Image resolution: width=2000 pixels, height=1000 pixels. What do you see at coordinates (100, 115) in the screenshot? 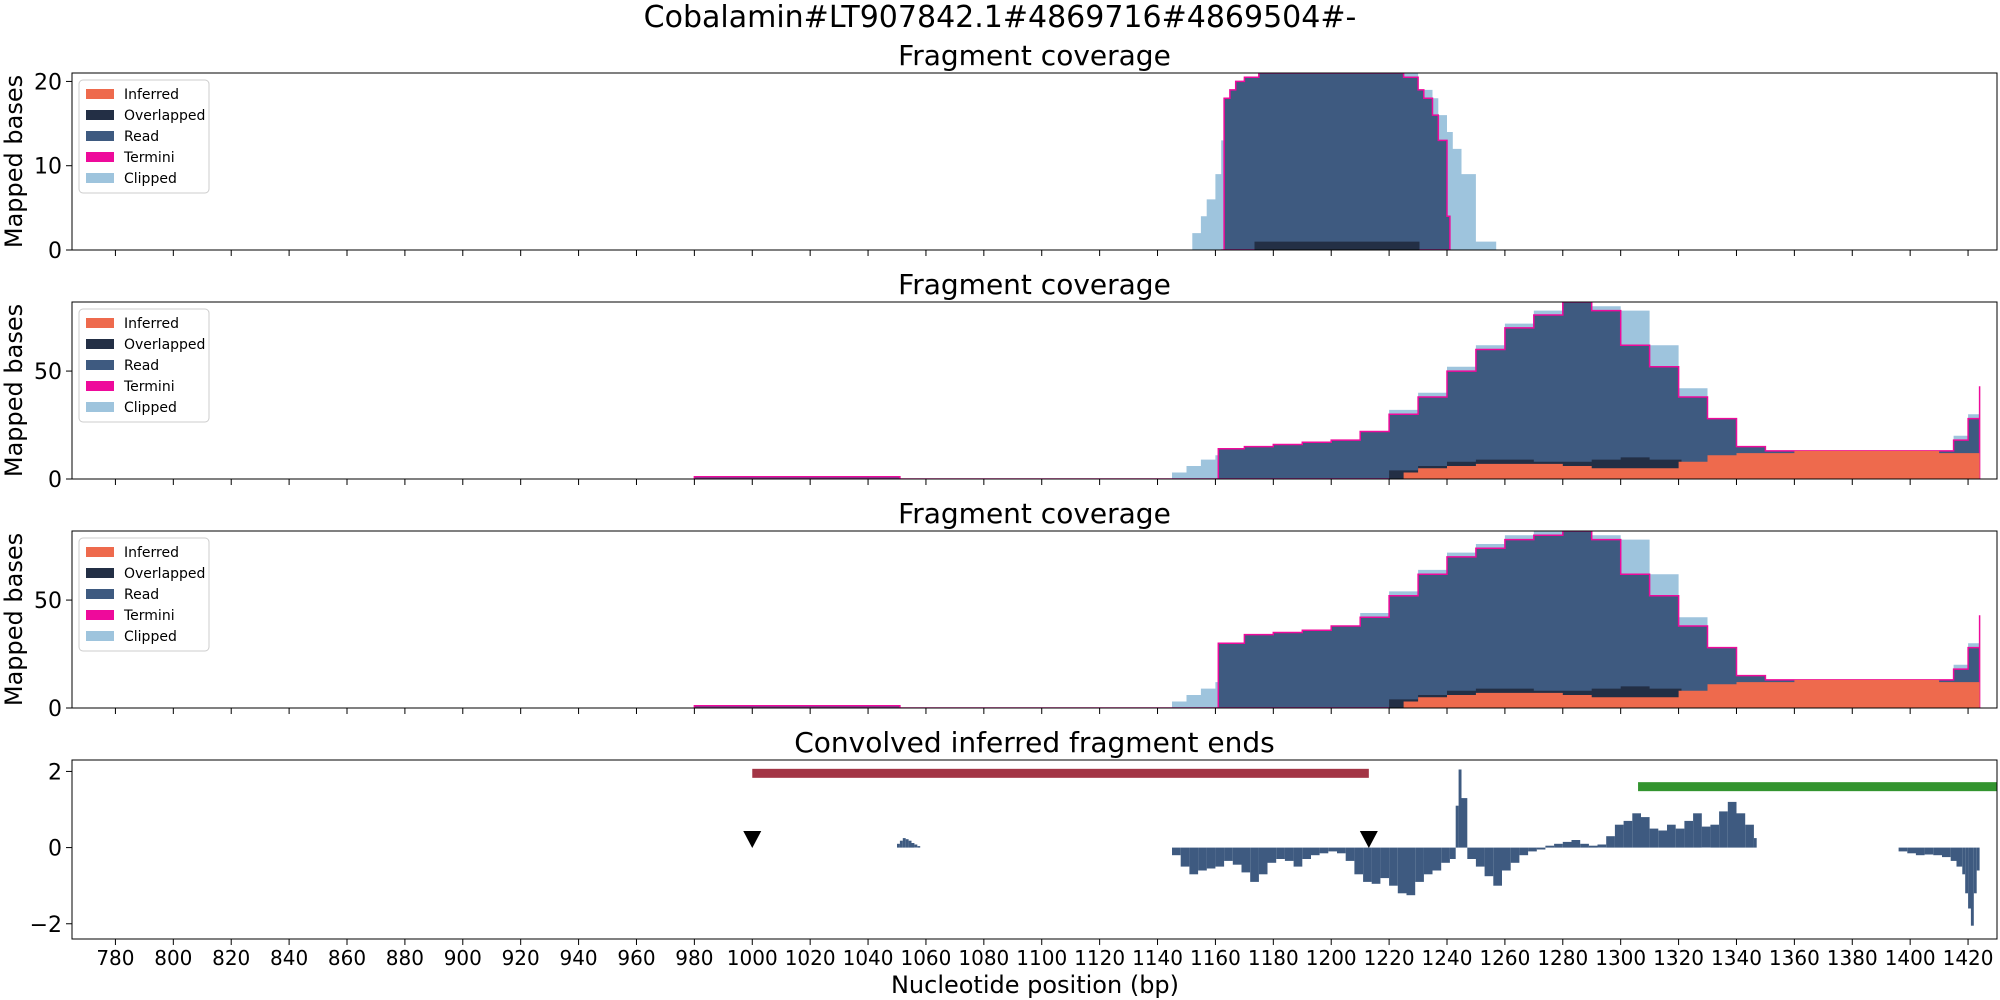
I see `legend-swatch-overlapped` at bounding box center [100, 115].